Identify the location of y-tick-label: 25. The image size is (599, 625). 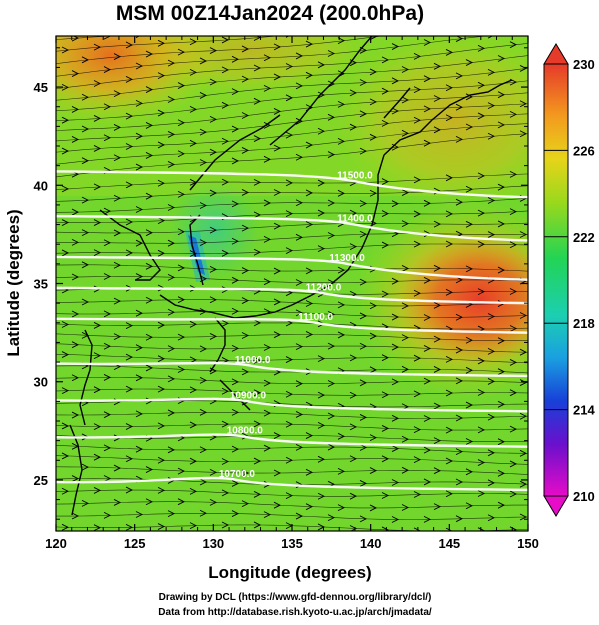
(41, 480).